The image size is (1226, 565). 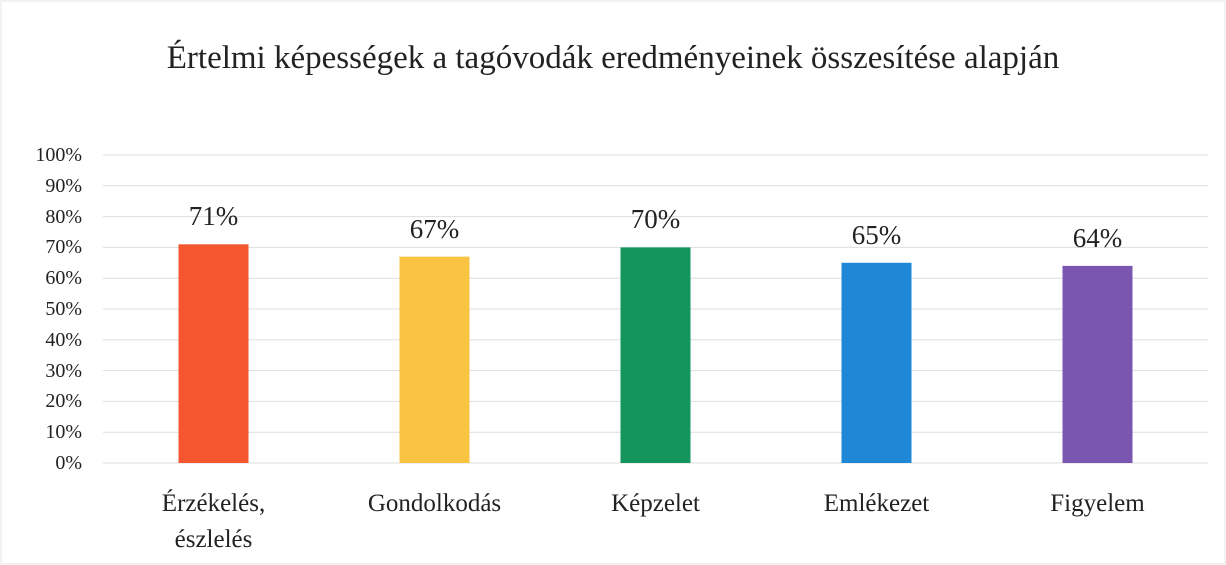 I want to click on x-tick-label: Emlékezet, so click(x=876, y=503).